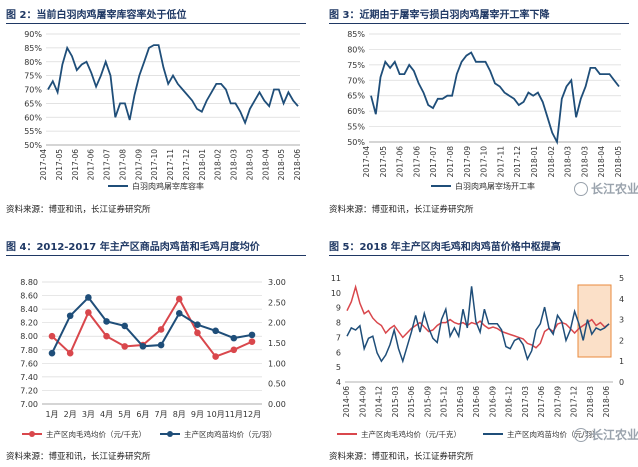 The image size is (638, 467). I want to click on x-tick-label: 2016-12, so click(509, 402).